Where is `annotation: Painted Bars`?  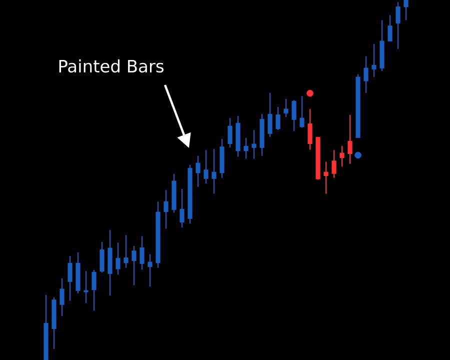 annotation: Painted Bars is located at coordinates (111, 66).